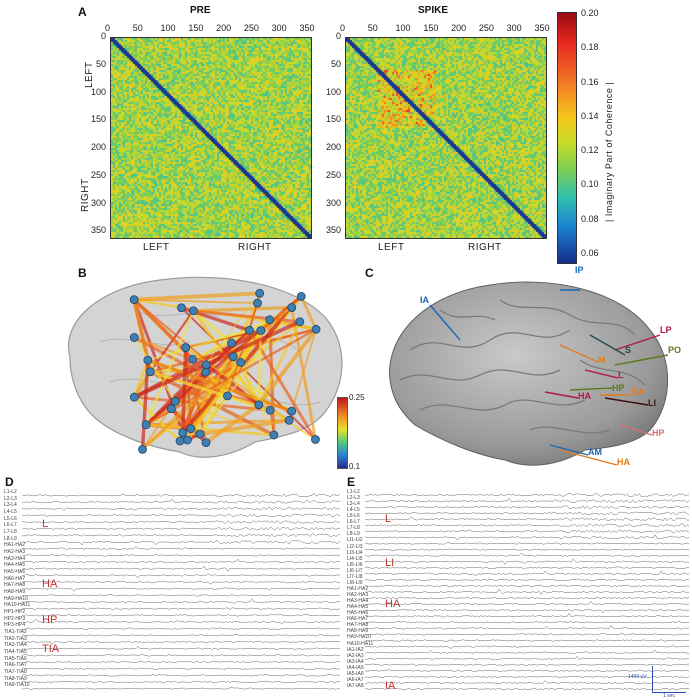  Describe the element at coordinates (358, 601) in the screenshot. I see `eeg-channel-label: HA3-HA4` at that location.